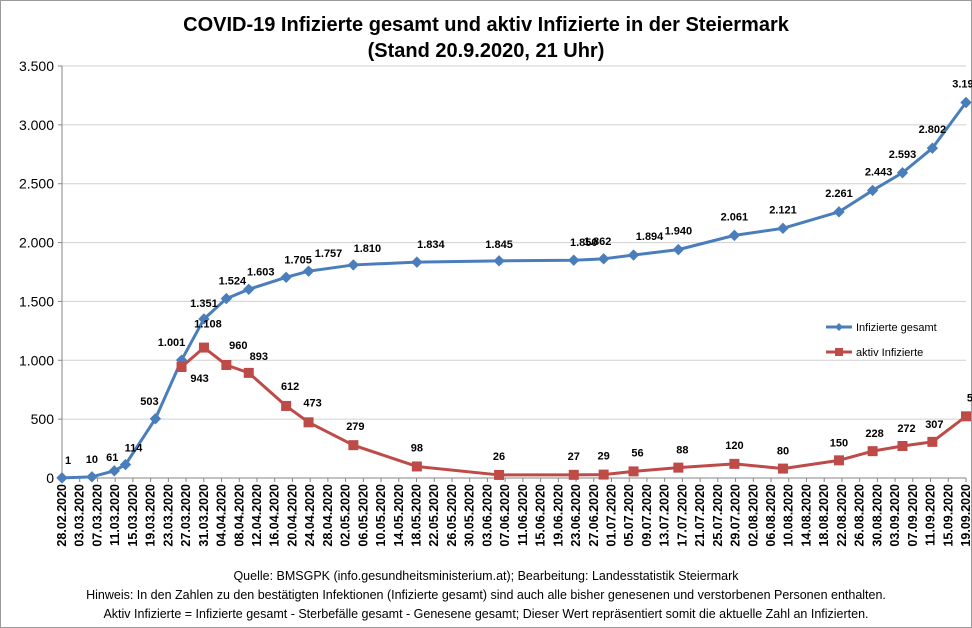  Describe the element at coordinates (558, 515) in the screenshot. I see `x-tick-label: 19.06.2020` at that location.